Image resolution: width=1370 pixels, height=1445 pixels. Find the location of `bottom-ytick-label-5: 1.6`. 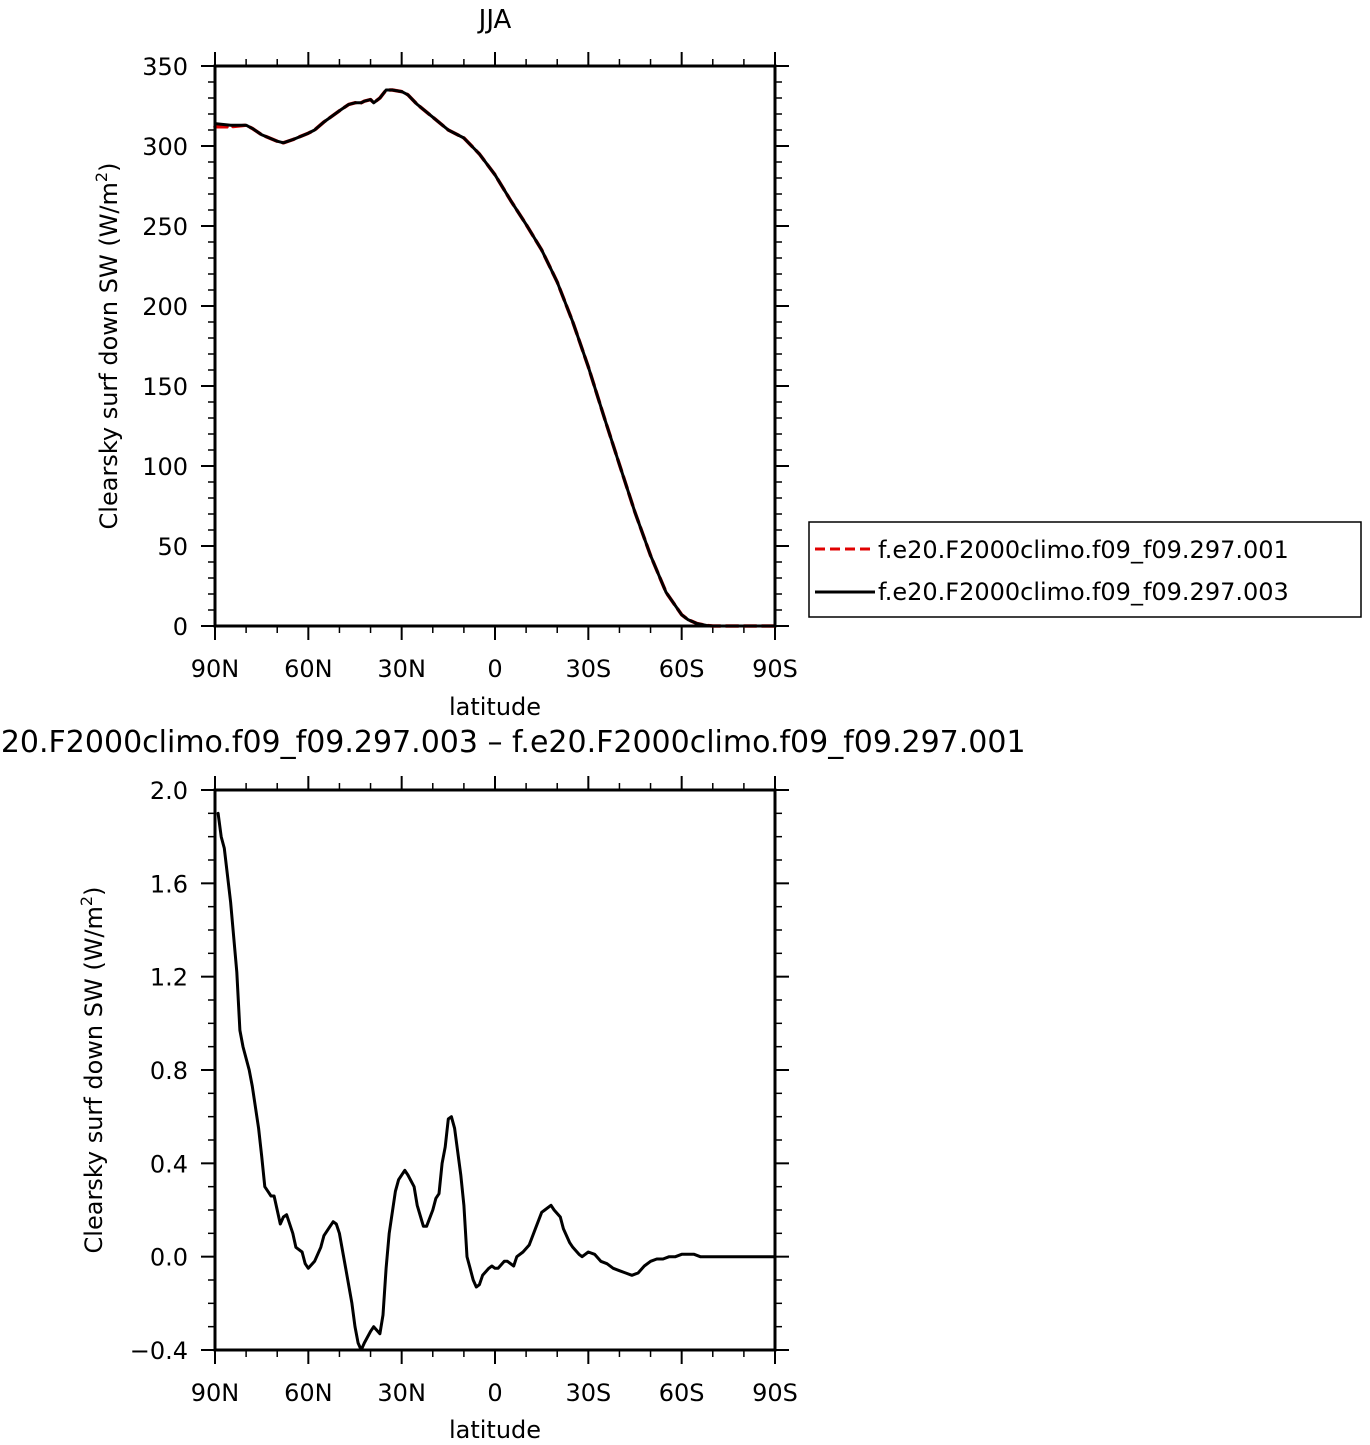

bottom-ytick-label-5: 1.6 is located at coordinates (169, 884).